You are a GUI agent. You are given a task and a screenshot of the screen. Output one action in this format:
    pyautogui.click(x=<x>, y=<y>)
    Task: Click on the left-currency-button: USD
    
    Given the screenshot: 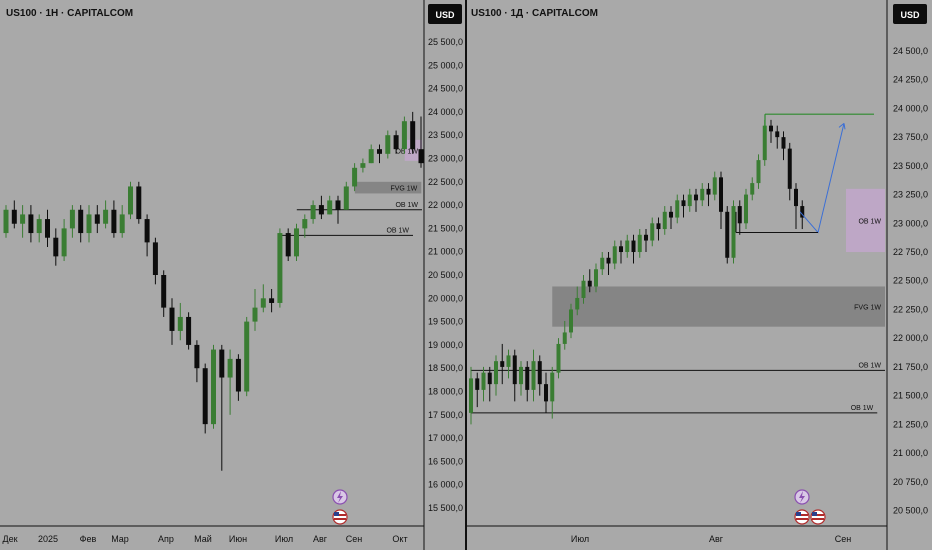 What is the action you would take?
    pyautogui.click(x=445, y=14)
    